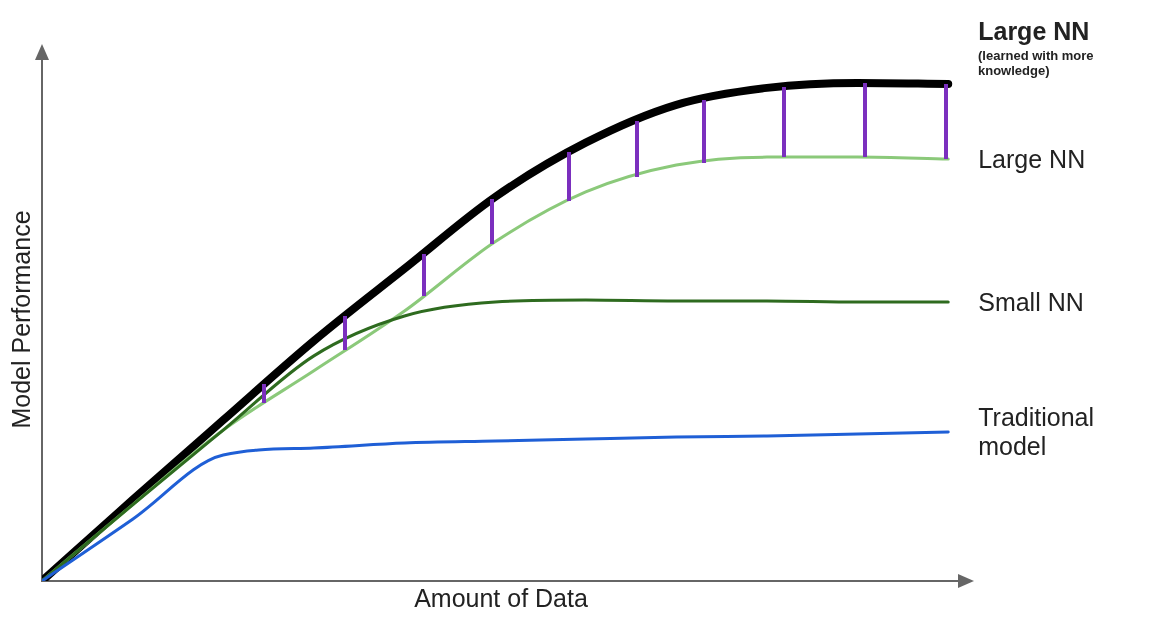 This screenshot has height=623, width=1153. I want to click on series-label: Traditional model, so click(1036, 432).